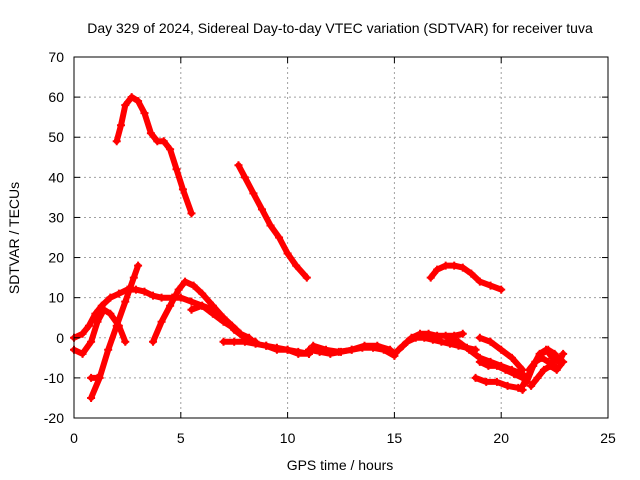 The height and width of the screenshot is (480, 640). What do you see at coordinates (56, 258) in the screenshot?
I see `y-tick-label: 20` at bounding box center [56, 258].